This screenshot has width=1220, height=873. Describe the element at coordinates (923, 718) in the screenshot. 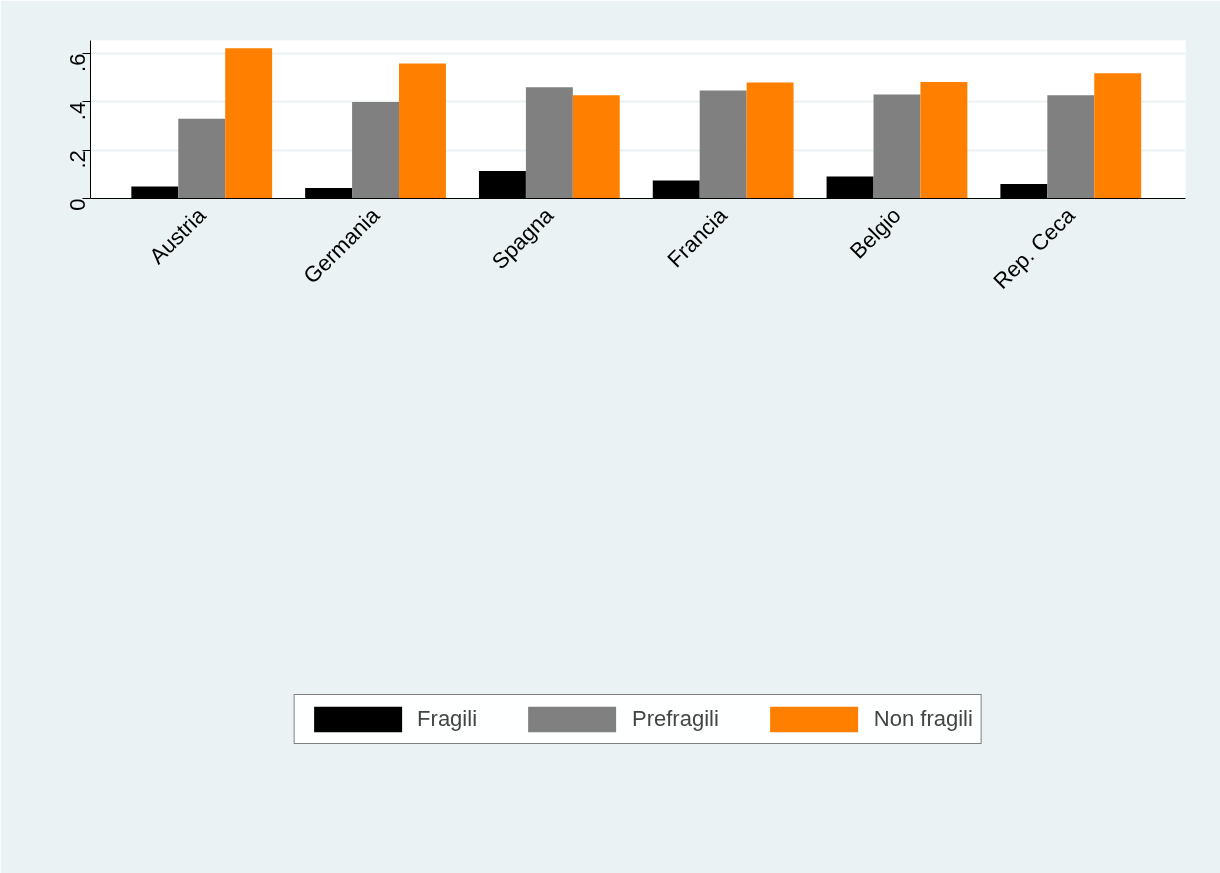

I see `legend-label: Non fragili` at that location.